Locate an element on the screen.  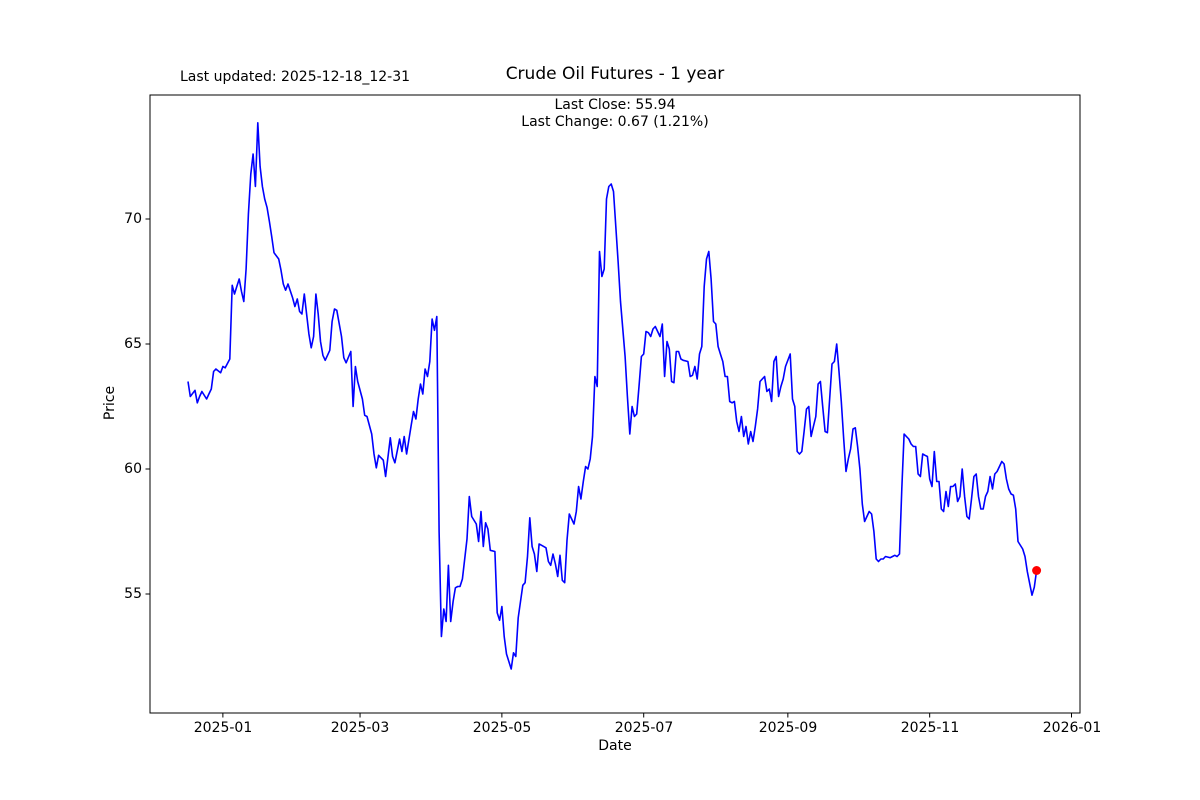
x-tick-label: 2025-11 is located at coordinates (930, 728).